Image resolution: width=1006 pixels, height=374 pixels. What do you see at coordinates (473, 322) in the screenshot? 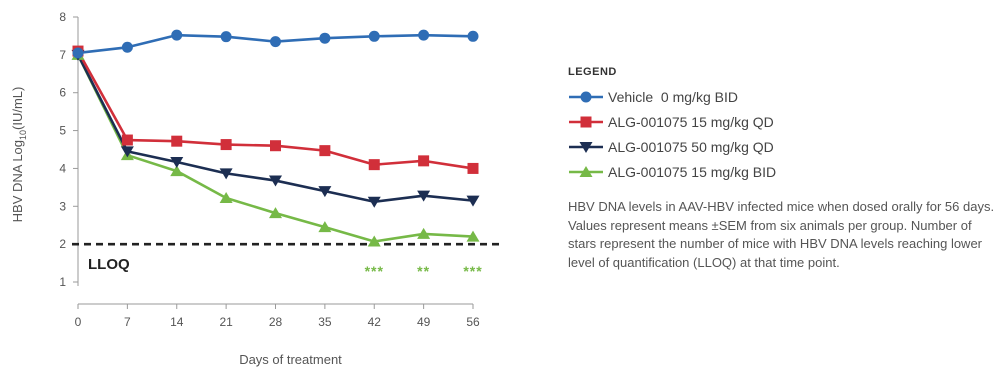
I see `x-tick-label: 56` at bounding box center [473, 322].